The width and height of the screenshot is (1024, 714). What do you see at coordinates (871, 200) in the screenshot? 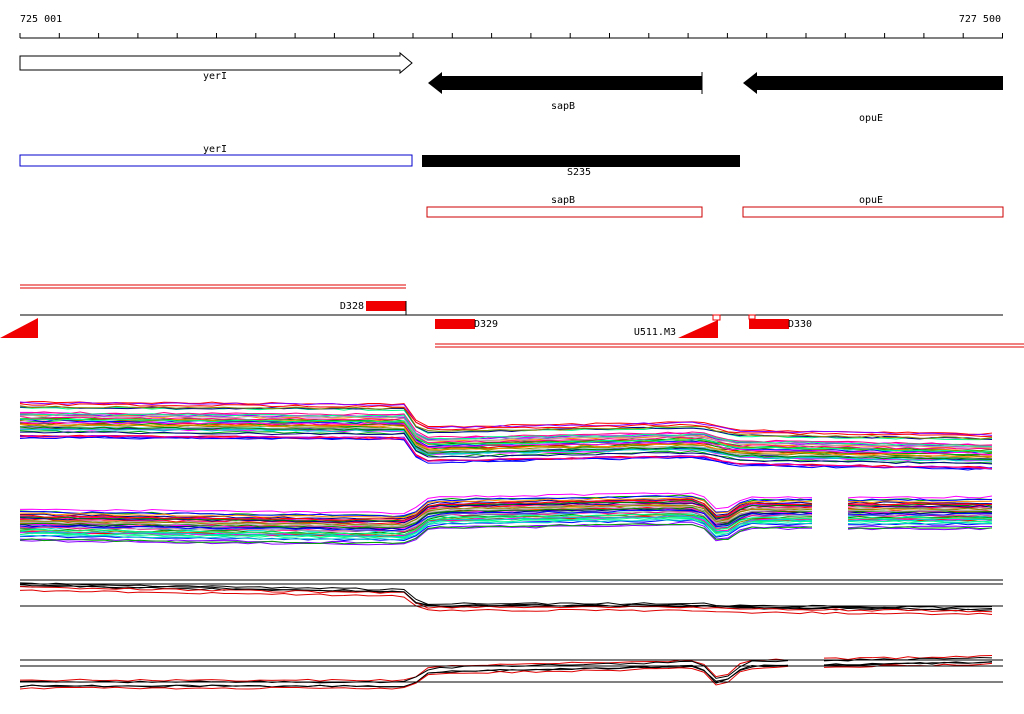
I see `feature-label: opuE` at bounding box center [871, 200].